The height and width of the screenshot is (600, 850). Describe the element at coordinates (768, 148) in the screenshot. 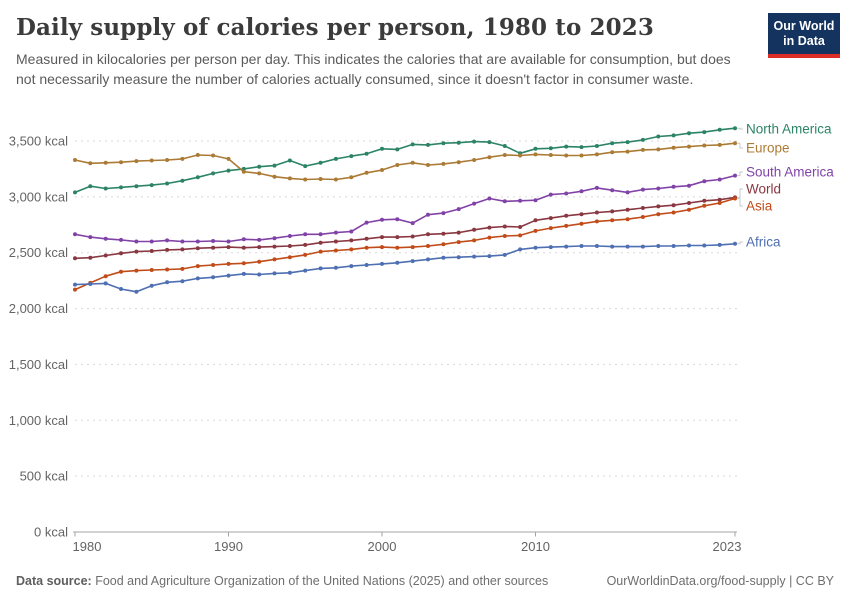

I see `legend-label-europe: Europe` at that location.